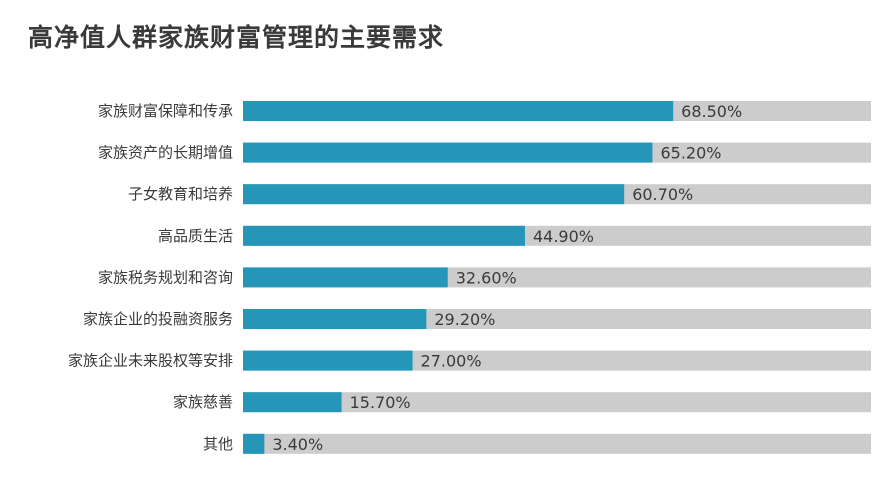 The height and width of the screenshot is (477, 895). I want to click on value-label: 15.70%, so click(380, 402).